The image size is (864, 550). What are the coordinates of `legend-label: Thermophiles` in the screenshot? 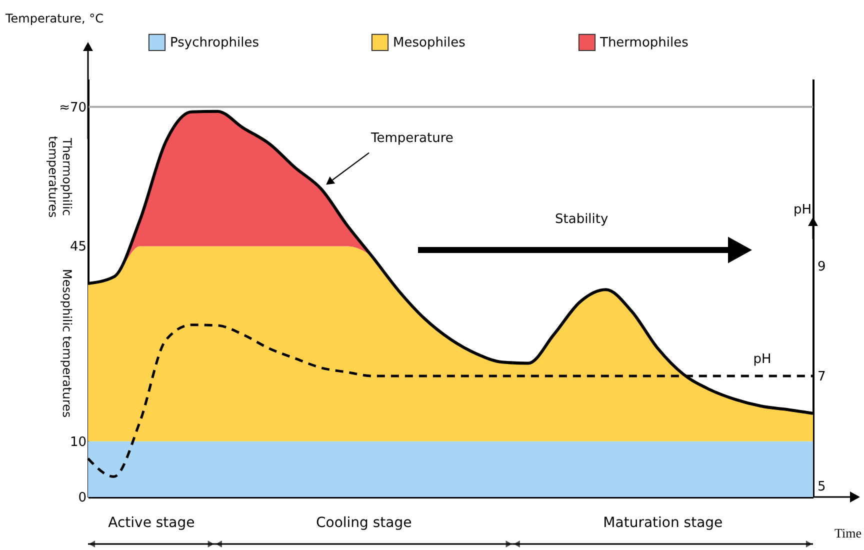 It's located at (644, 42).